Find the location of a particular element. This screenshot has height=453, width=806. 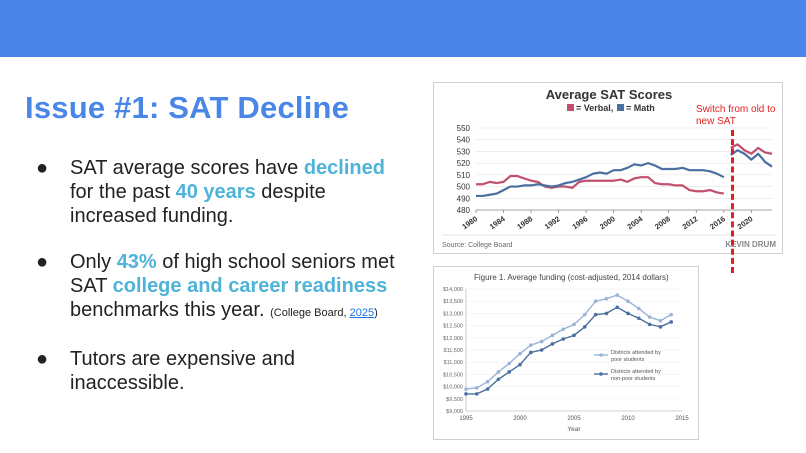

bullet-text: despite increased funding. is located at coordinates (198, 204).